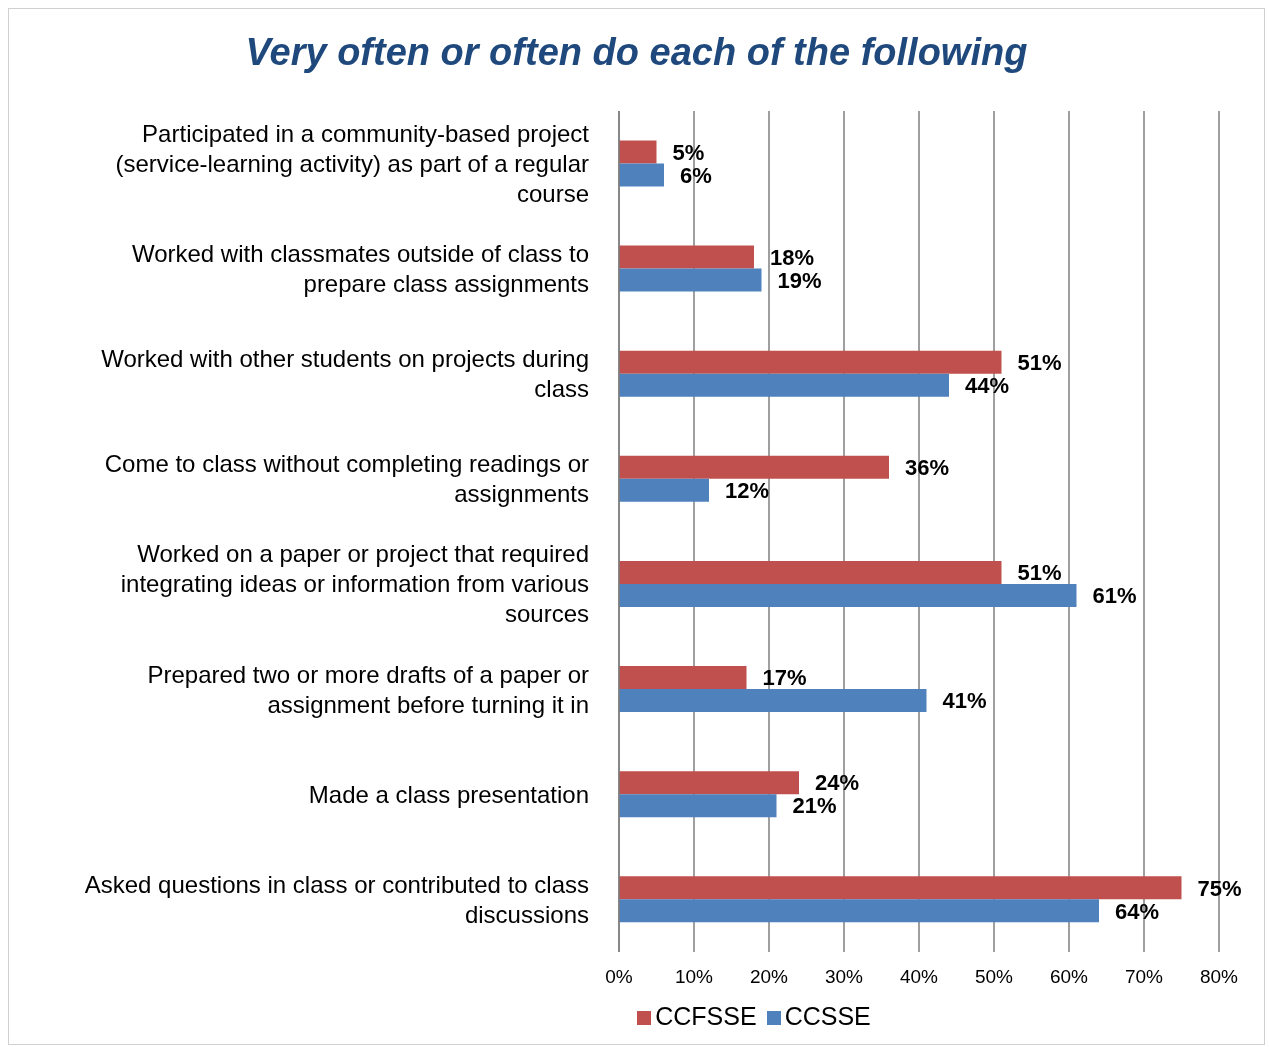  I want to click on x-tick-label: 30%, so click(844, 977).